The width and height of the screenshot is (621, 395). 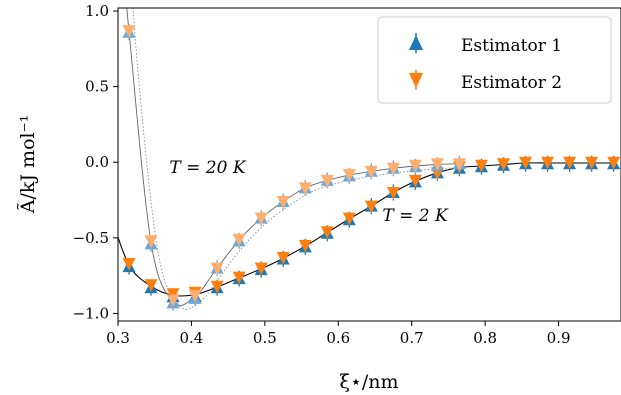 I want to click on legend-box, so click(x=494, y=60).